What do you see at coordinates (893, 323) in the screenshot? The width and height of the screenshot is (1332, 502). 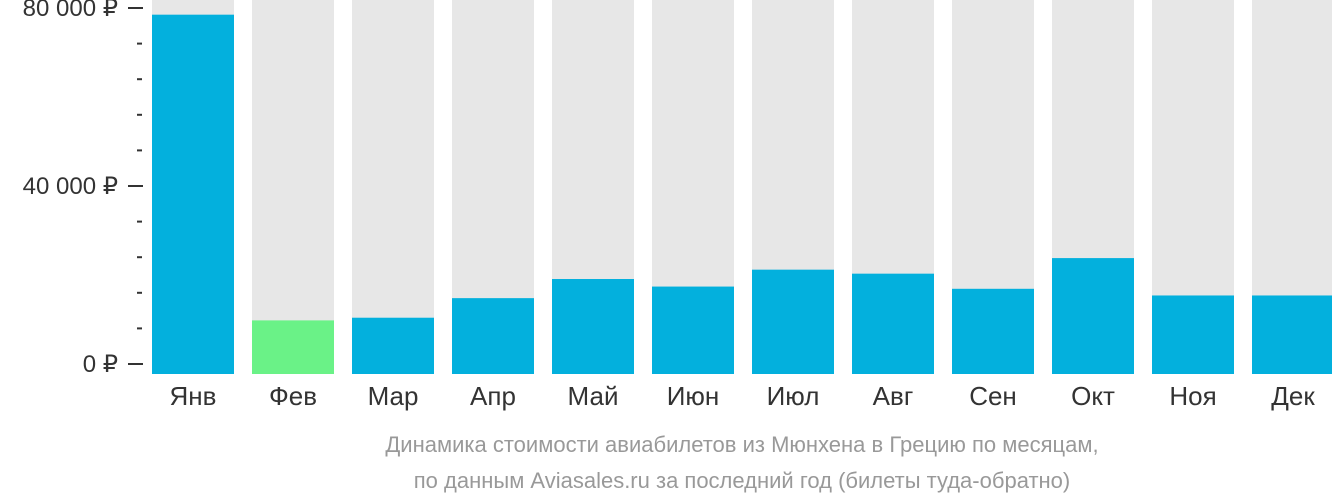 I see `bar-Авг` at bounding box center [893, 323].